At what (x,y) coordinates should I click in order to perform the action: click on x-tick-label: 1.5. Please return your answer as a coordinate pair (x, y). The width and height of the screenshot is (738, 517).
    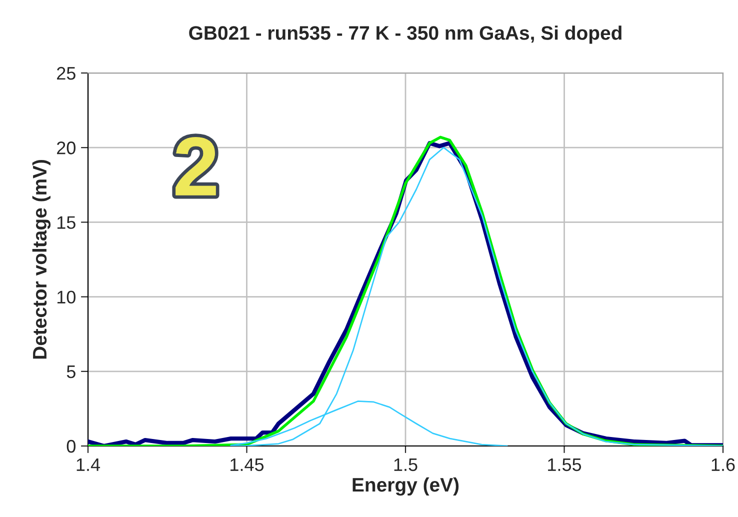
    Looking at the image, I should click on (406, 465).